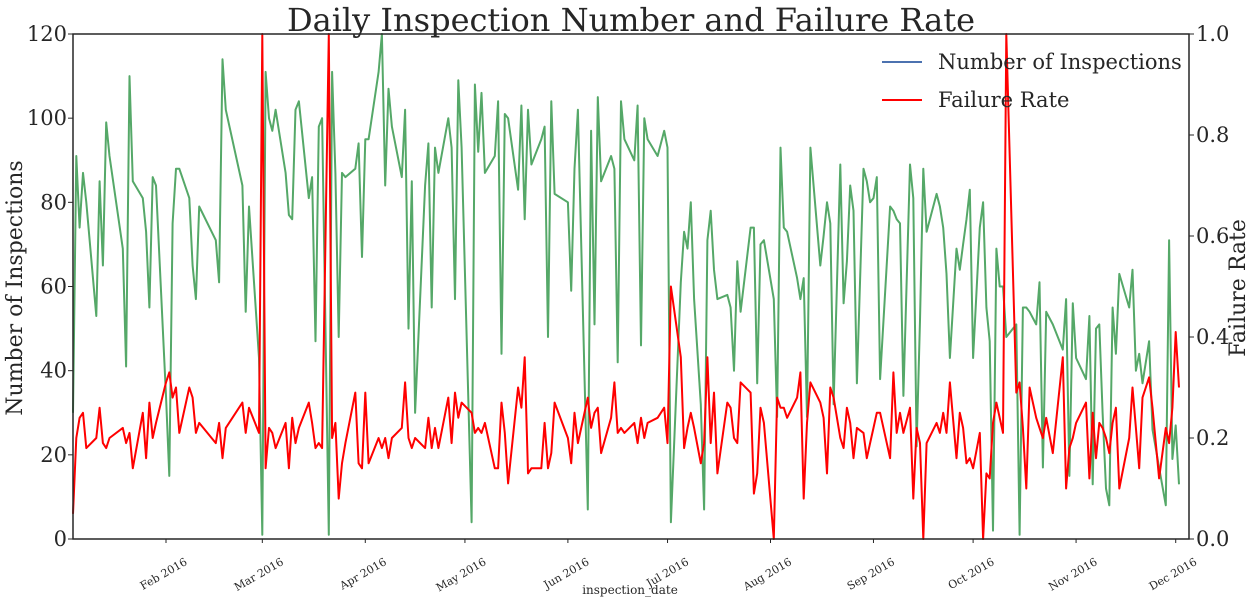 The image size is (1256, 606). What do you see at coordinates (1212, 539) in the screenshot?
I see `y-right-tick-label: 0.0` at bounding box center [1212, 539].